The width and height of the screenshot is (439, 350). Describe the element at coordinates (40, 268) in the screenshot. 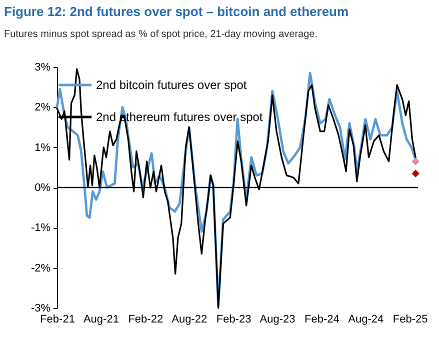

I see `y-tick-label: -2%` at that location.